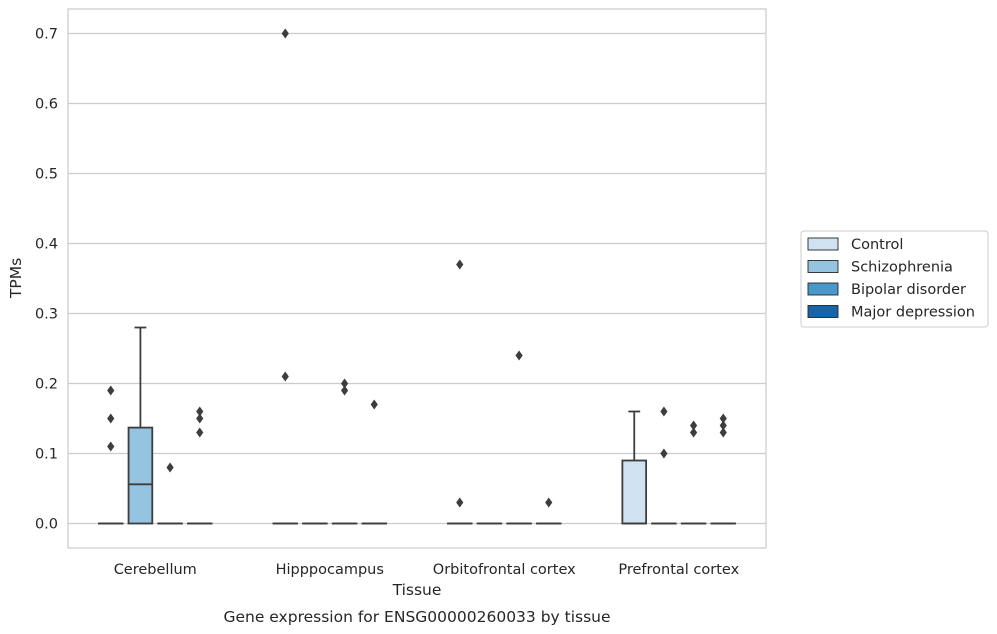  What do you see at coordinates (46, 455) in the screenshot?
I see `y-tick-label: 0.1` at bounding box center [46, 455].